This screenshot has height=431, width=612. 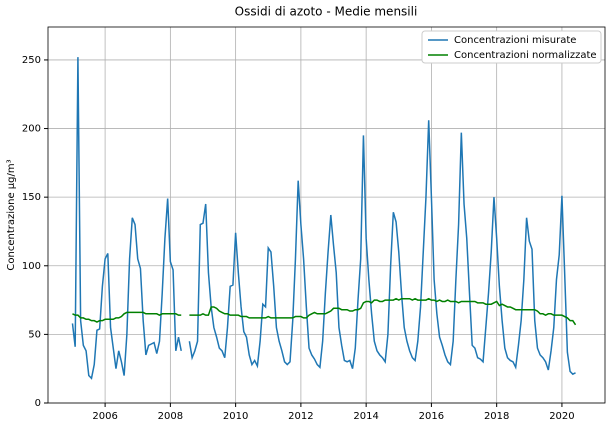 I want to click on x-tick-label: 2014, so click(x=365, y=416).